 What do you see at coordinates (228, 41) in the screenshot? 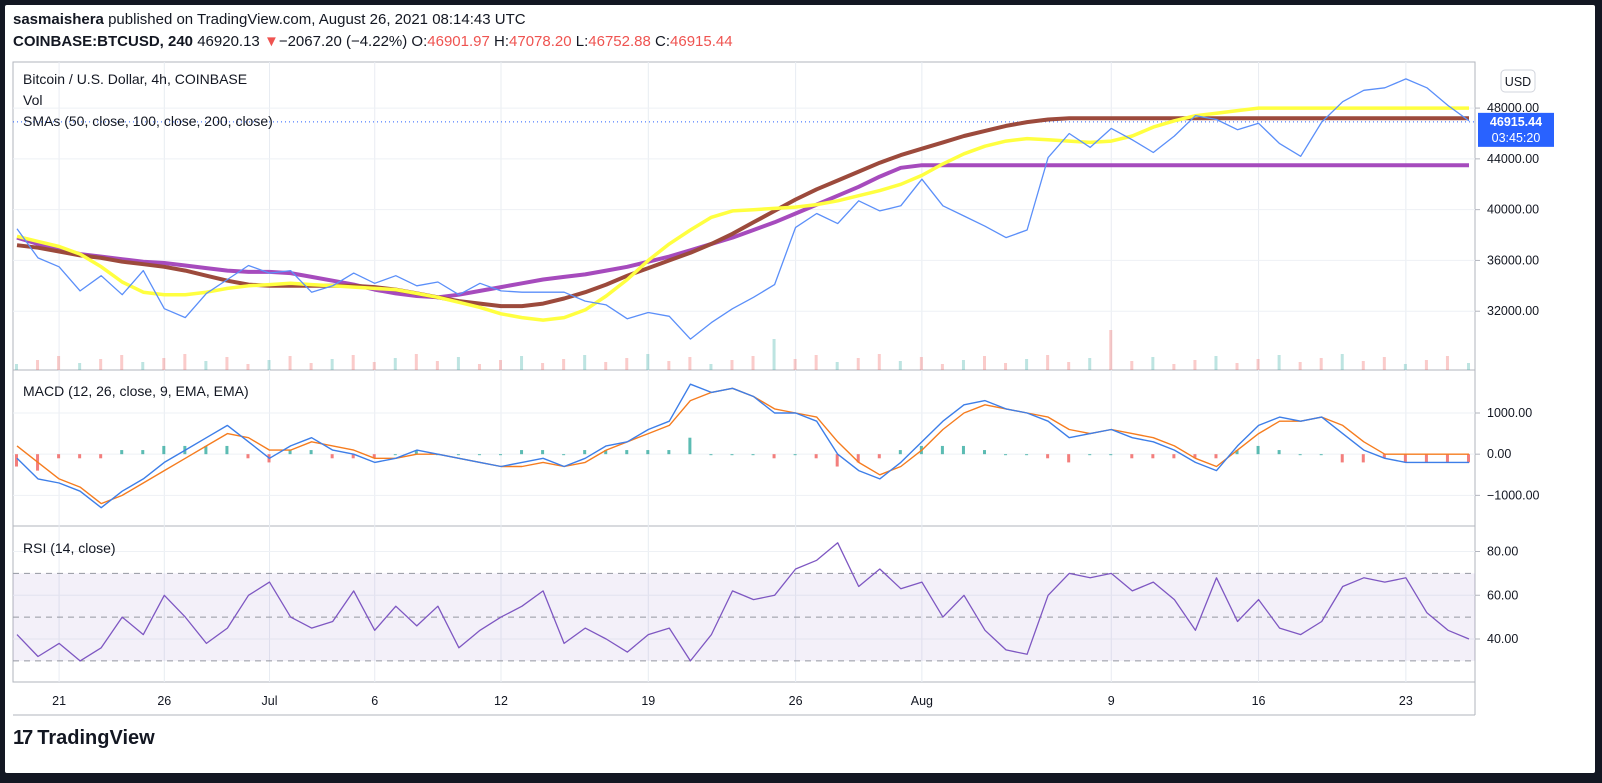
I see `last-price: 46920.13` at bounding box center [228, 41].